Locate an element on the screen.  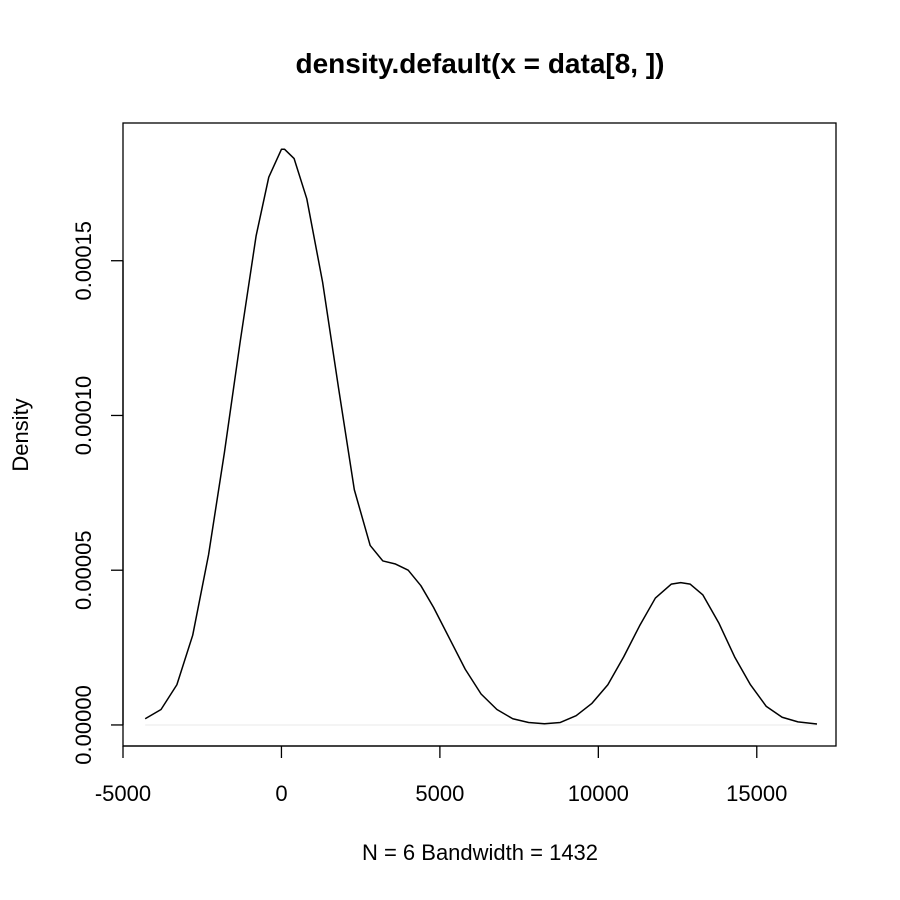
x-tick-label: 5000 is located at coordinates (439, 793).